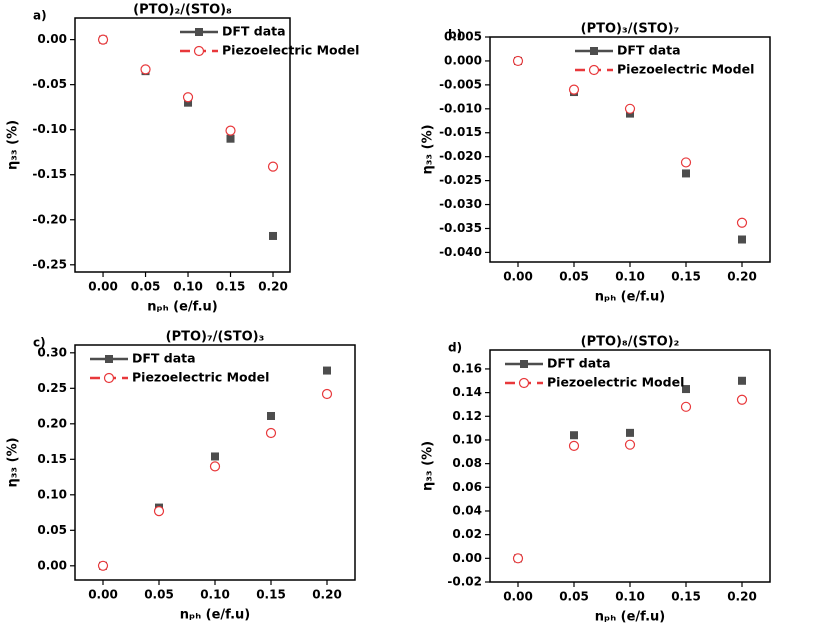 The image size is (830, 636). What do you see at coordinates (460, 108) in the screenshot?
I see `y-tick-label: -0.010` at bounding box center [460, 108].